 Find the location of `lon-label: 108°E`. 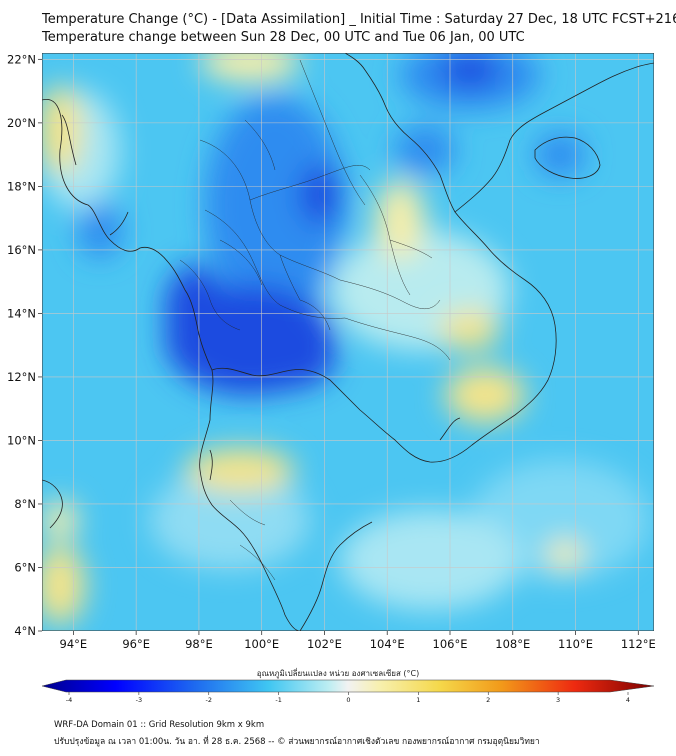

lon-label: 108°E is located at coordinates (512, 644).